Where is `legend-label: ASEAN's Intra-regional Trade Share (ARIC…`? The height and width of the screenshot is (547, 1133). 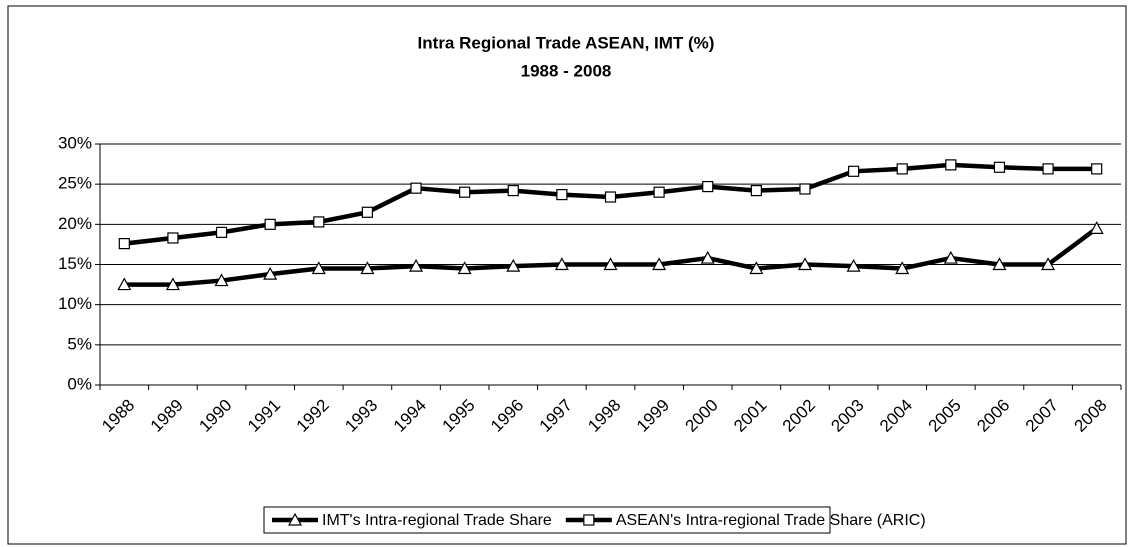
legend-label: ASEAN's Intra-regional Trade Share (ARIC… is located at coordinates (771, 520).